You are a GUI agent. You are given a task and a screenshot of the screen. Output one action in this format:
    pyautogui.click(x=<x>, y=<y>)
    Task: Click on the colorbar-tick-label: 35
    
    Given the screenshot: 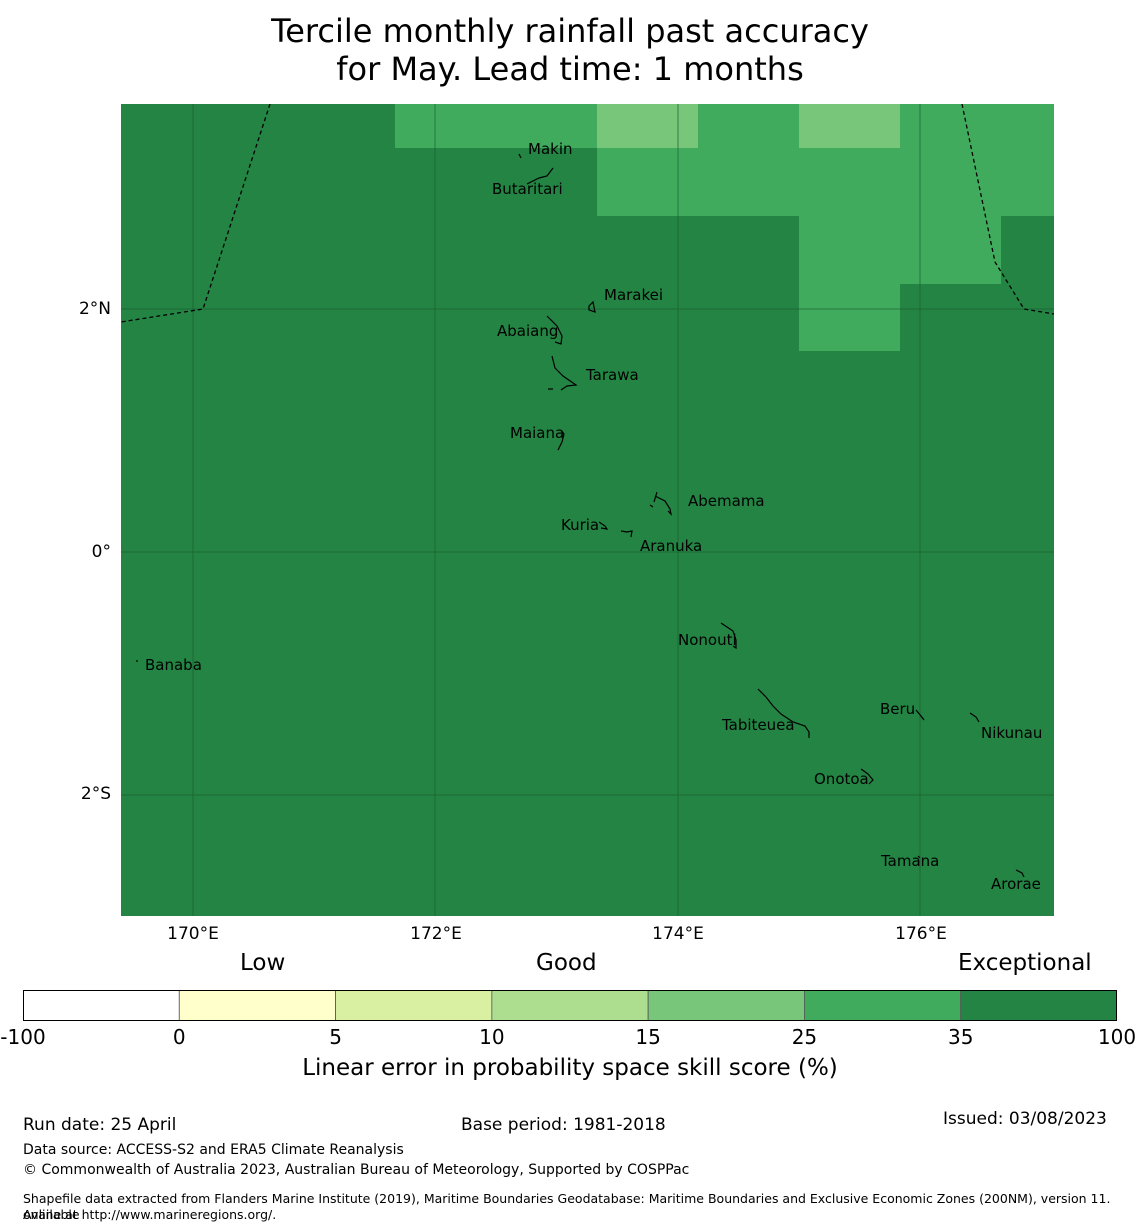 What is the action you would take?
    pyautogui.click(x=960, y=1037)
    